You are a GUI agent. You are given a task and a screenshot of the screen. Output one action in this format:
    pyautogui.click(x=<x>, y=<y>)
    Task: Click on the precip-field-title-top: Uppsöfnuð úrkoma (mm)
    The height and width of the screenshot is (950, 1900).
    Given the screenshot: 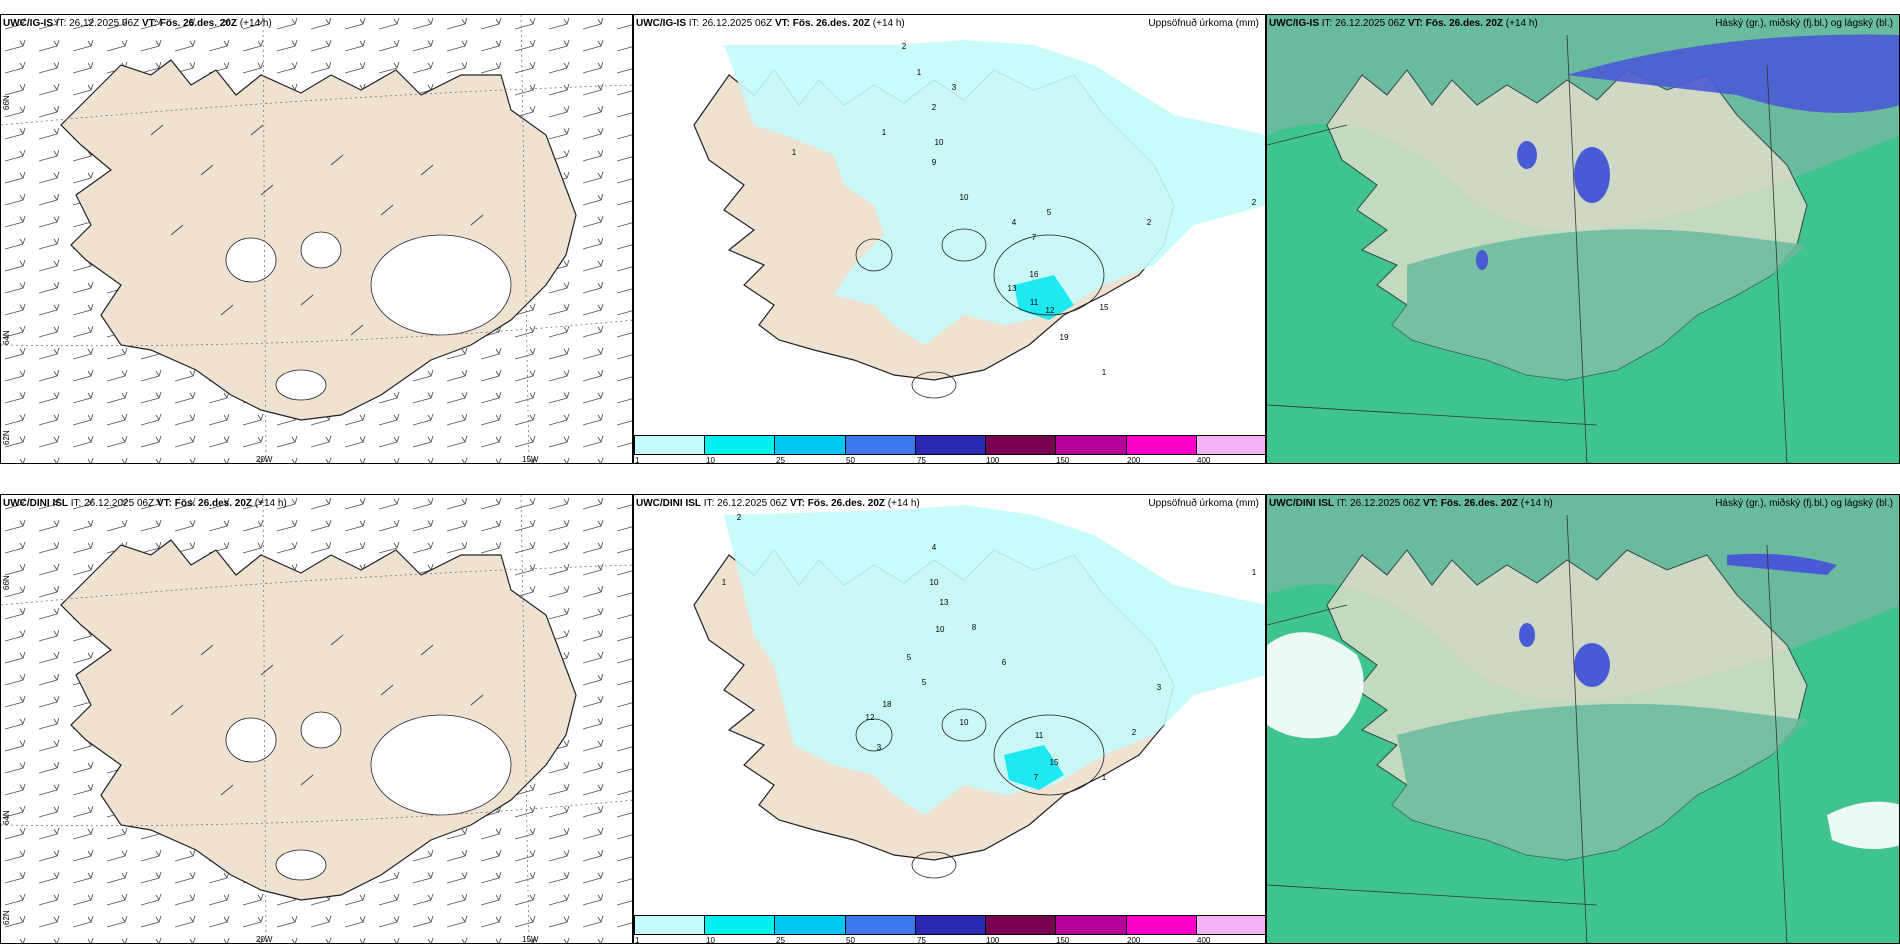 What is the action you would take?
    pyautogui.click(x=1203, y=23)
    